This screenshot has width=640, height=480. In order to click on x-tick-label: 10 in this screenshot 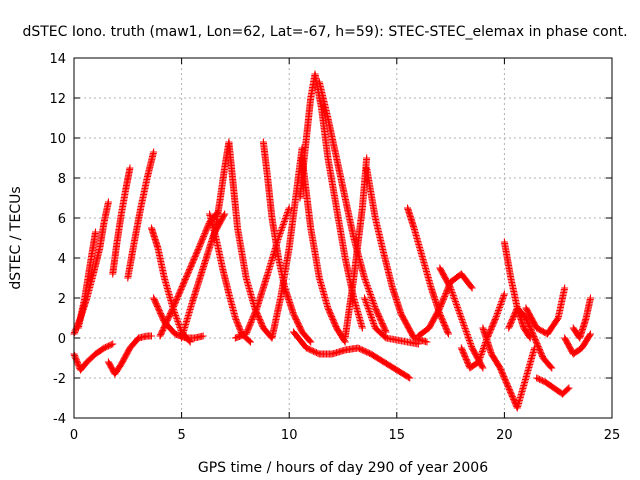, I will do `click(289, 435)`.